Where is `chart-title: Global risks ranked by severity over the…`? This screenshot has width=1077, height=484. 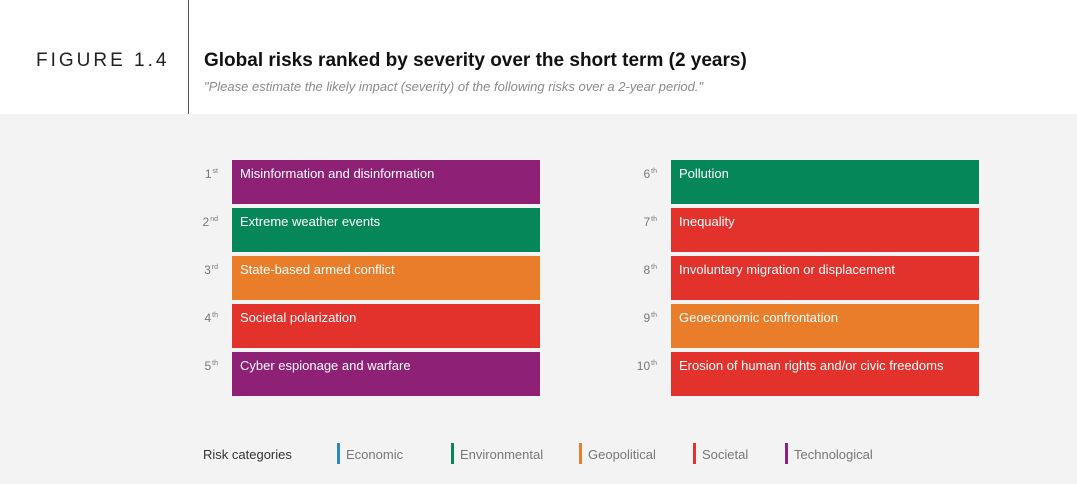 chart-title: Global risks ranked by severity over the… is located at coordinates (475, 60).